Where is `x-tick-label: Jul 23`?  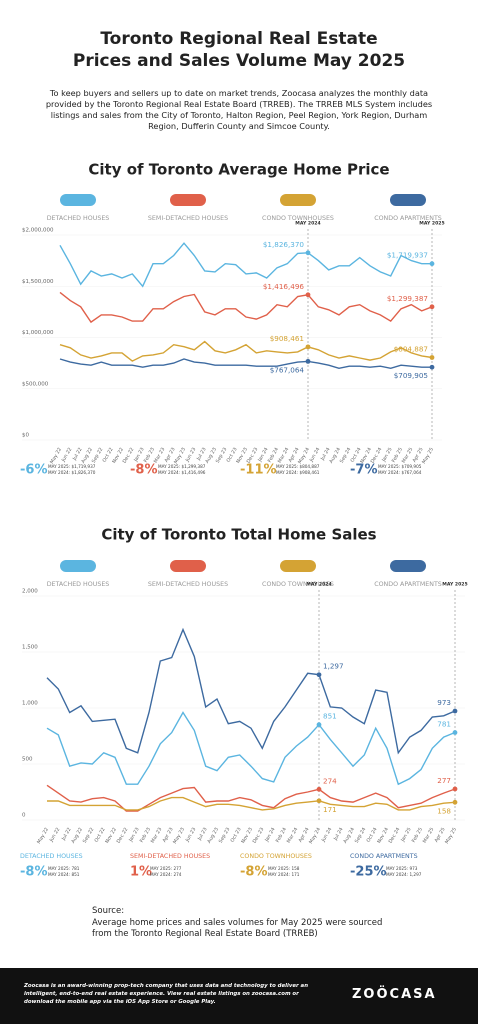 x-tick-label: Jul 23 is located at coordinates (202, 834).